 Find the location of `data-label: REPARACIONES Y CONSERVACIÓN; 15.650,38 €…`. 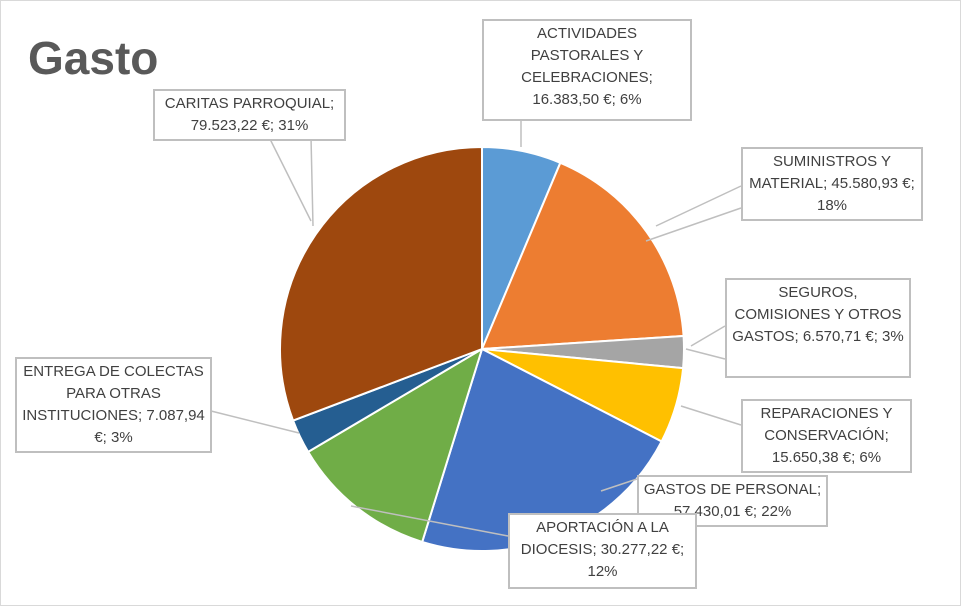

data-label: REPARACIONES Y CONSERVACIÓN; 15.650,38 €… is located at coordinates (826, 436).